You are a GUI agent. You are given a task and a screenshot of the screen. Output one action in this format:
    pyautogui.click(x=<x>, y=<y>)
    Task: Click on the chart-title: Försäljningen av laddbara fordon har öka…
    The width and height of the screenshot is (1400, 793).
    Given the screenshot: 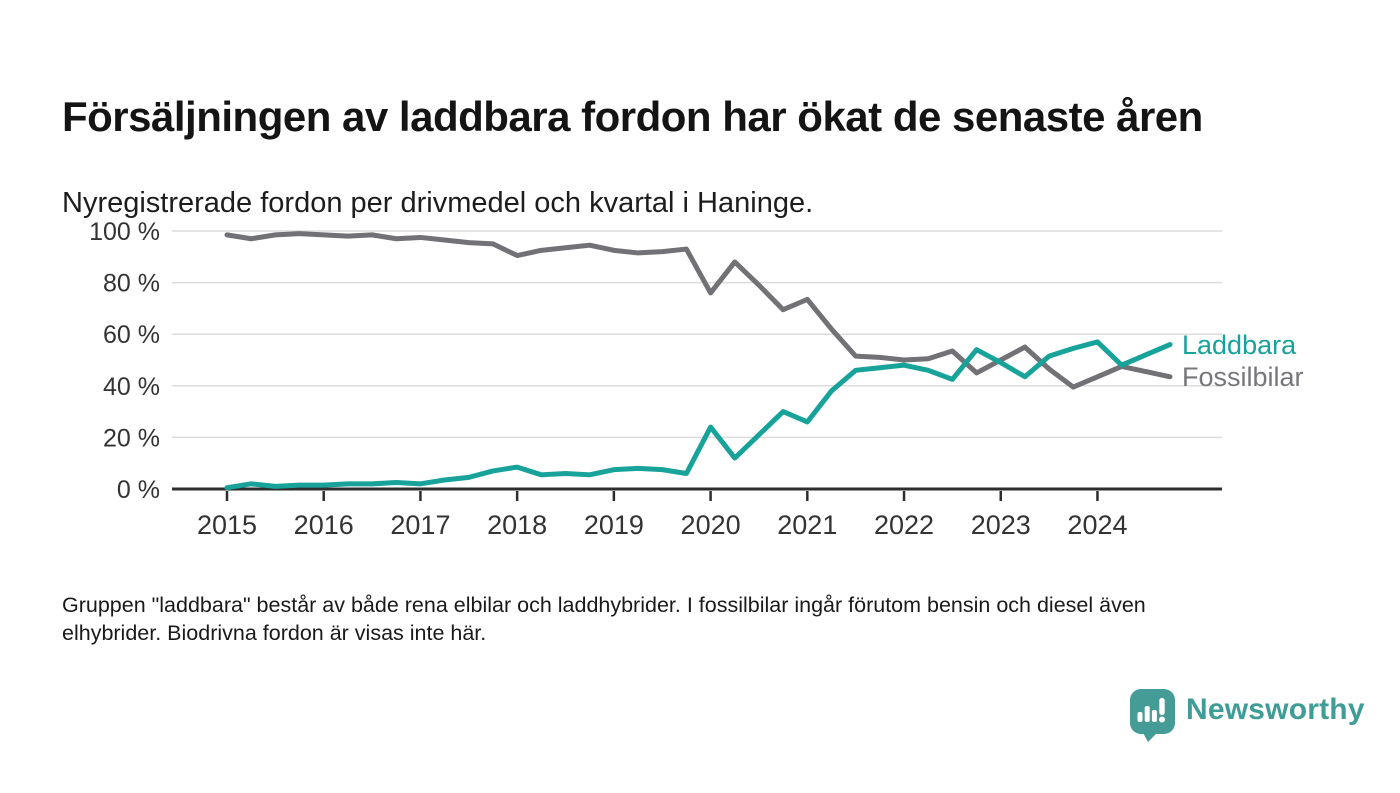 What is the action you would take?
    pyautogui.click(x=632, y=117)
    